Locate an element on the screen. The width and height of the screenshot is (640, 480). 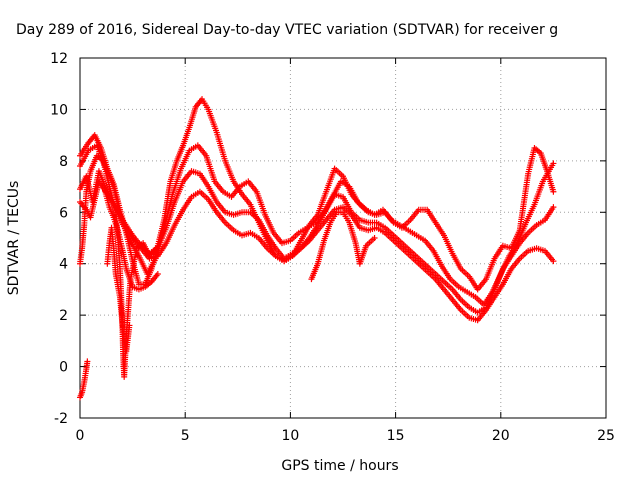
y-tick-label: 4 is located at coordinates (63, 265).